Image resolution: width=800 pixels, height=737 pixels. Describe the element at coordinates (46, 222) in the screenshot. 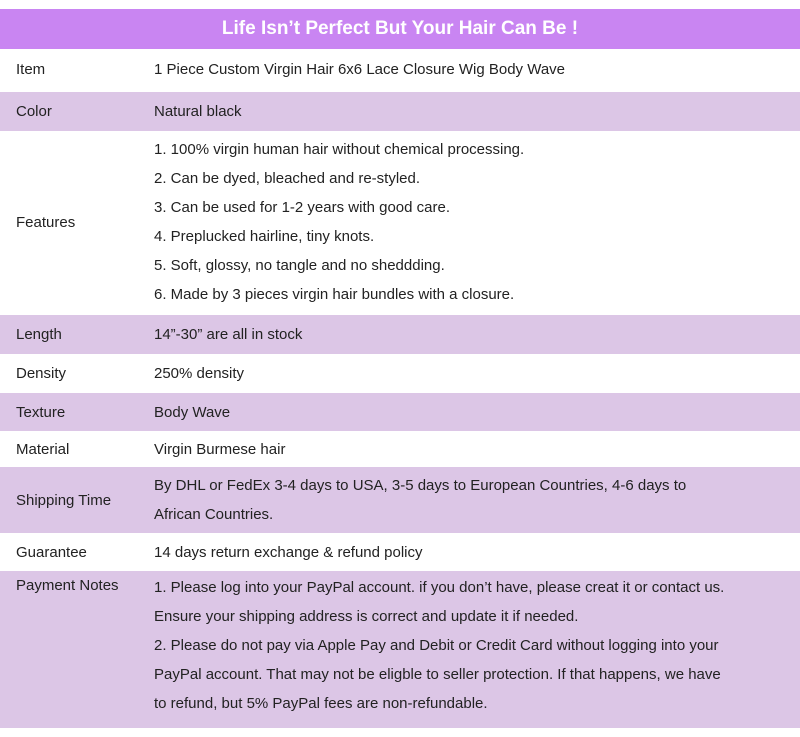

I see `row-label: Features` at that location.